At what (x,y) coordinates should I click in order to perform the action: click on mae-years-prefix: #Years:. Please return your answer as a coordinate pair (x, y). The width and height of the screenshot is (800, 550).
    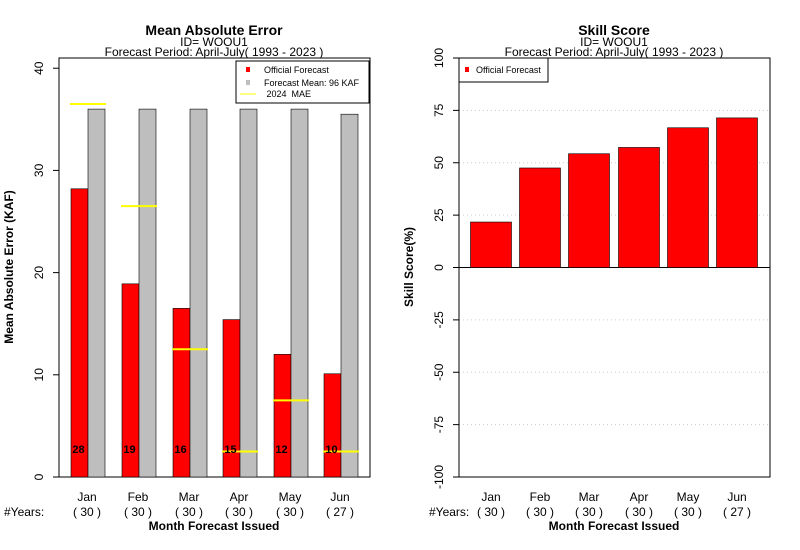
    Looking at the image, I should click on (24, 512).